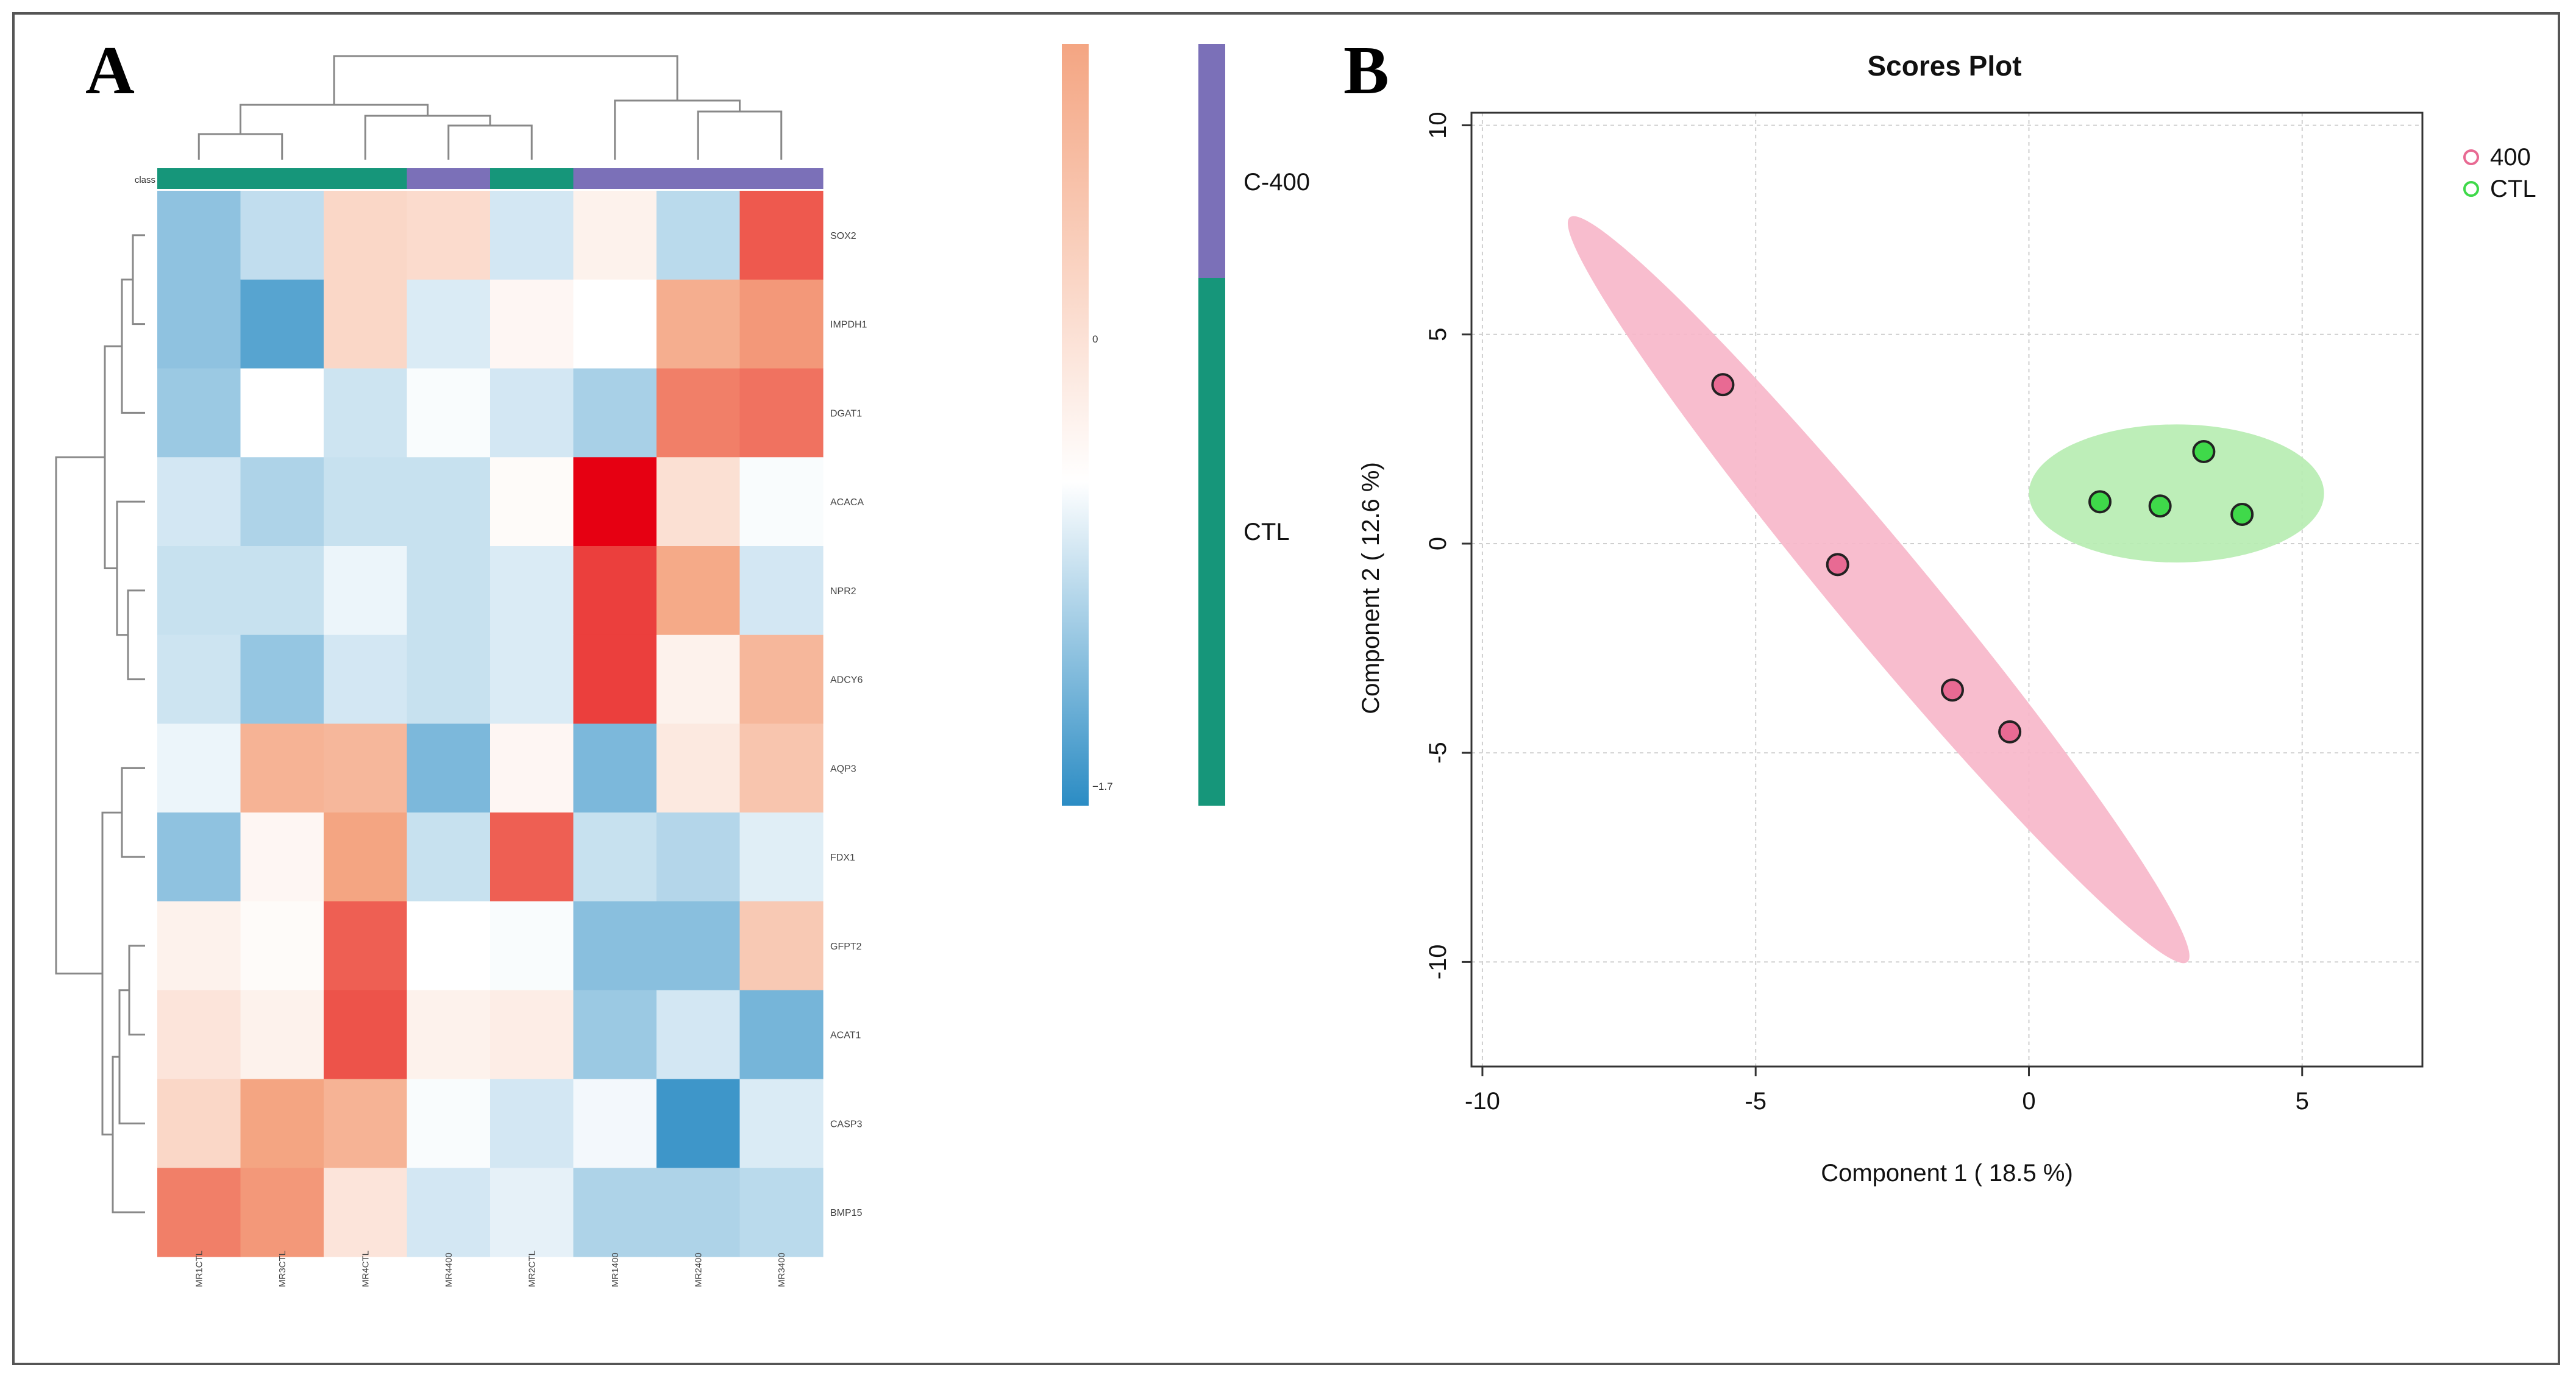  I want to click on scores-plot-title: Scores Plot, so click(1944, 66).